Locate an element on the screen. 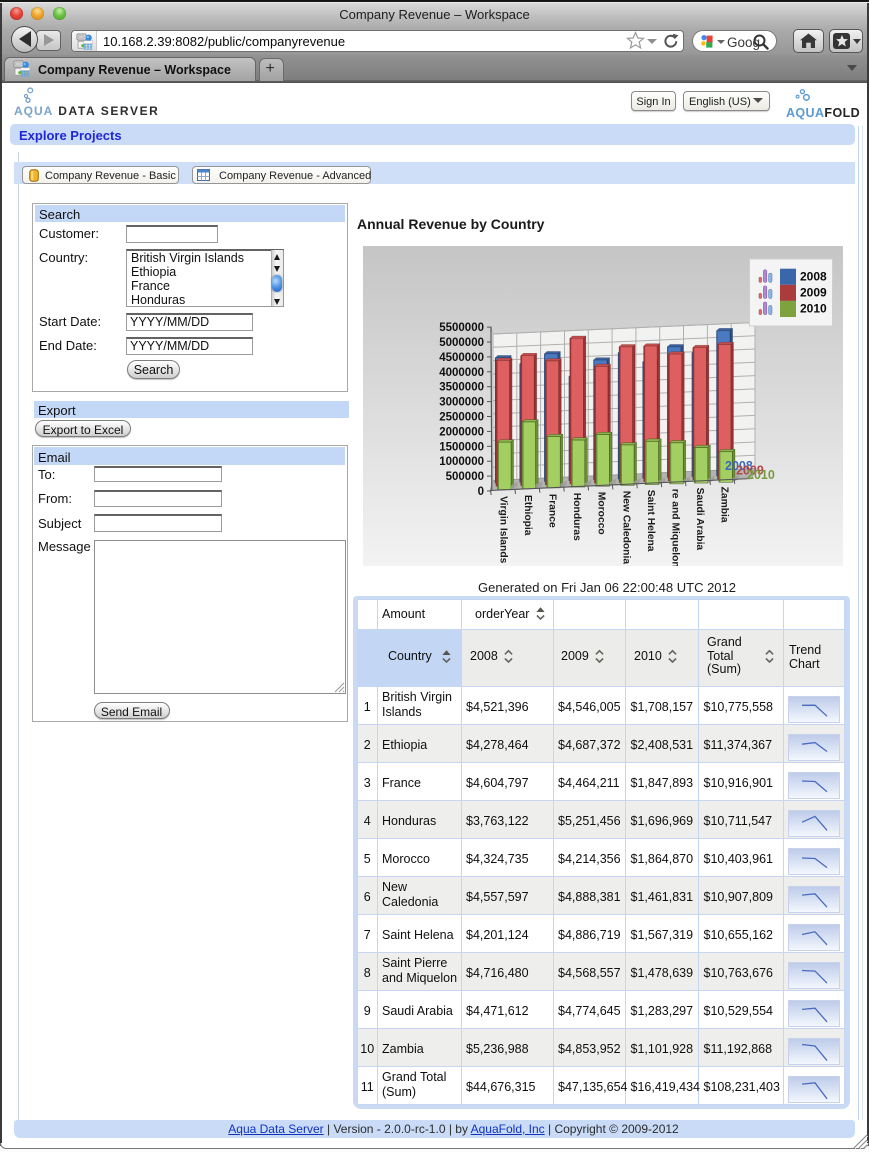 The width and height of the screenshot is (869, 1152). svg-text: re and Miquelon is located at coordinates (675, 527).